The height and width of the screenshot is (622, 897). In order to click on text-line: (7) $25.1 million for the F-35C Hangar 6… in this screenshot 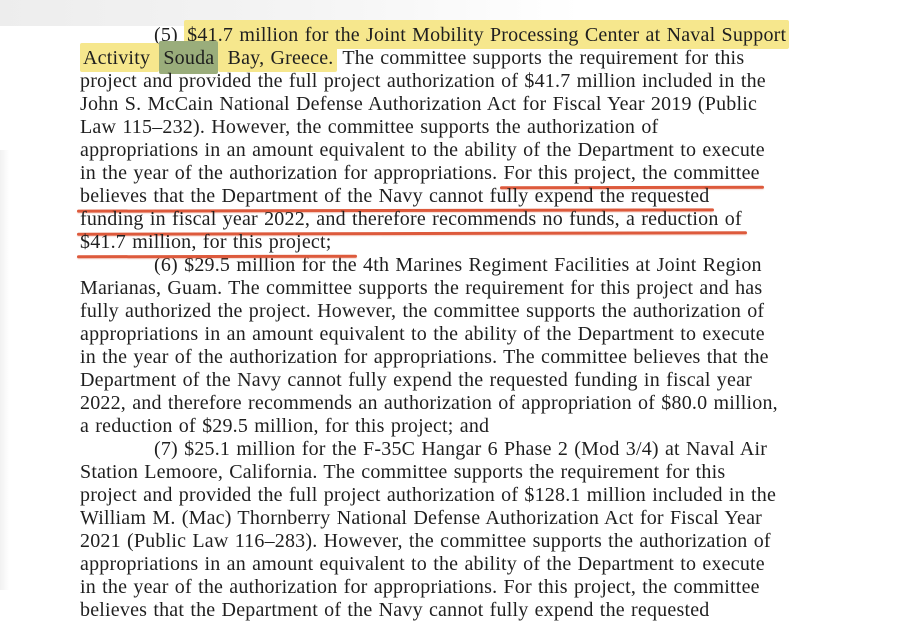, I will do `click(450, 449)`.